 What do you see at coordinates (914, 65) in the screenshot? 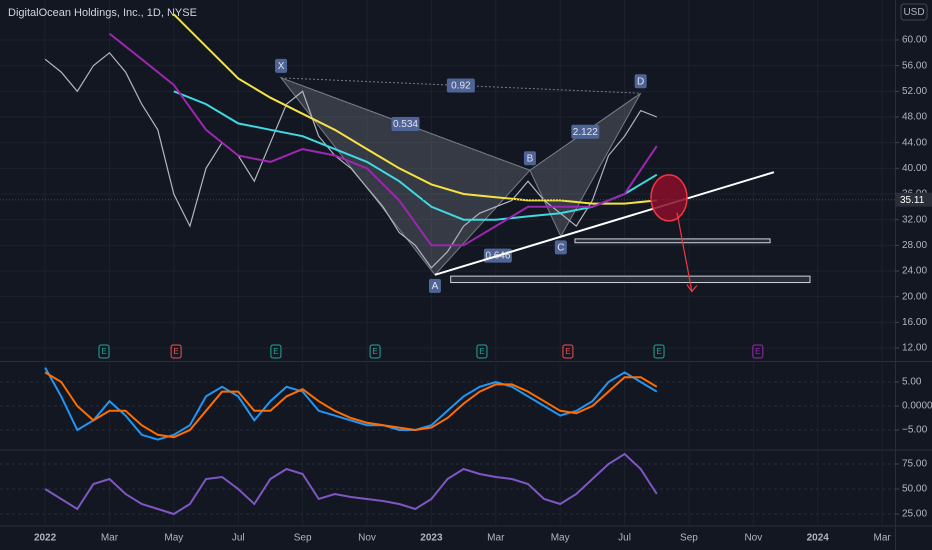
I see `y-tick-label: 56.00` at bounding box center [914, 65].